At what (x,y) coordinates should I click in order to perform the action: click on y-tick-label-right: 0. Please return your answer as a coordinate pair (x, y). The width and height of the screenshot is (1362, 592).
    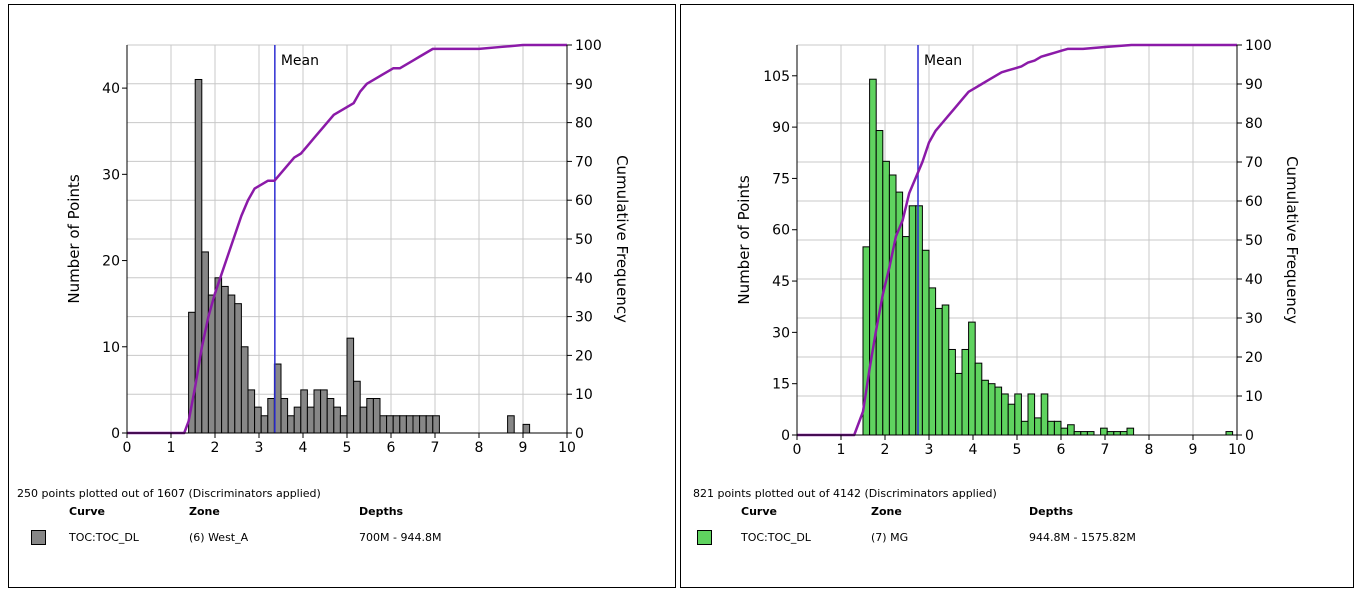
    Looking at the image, I should click on (1249, 436).